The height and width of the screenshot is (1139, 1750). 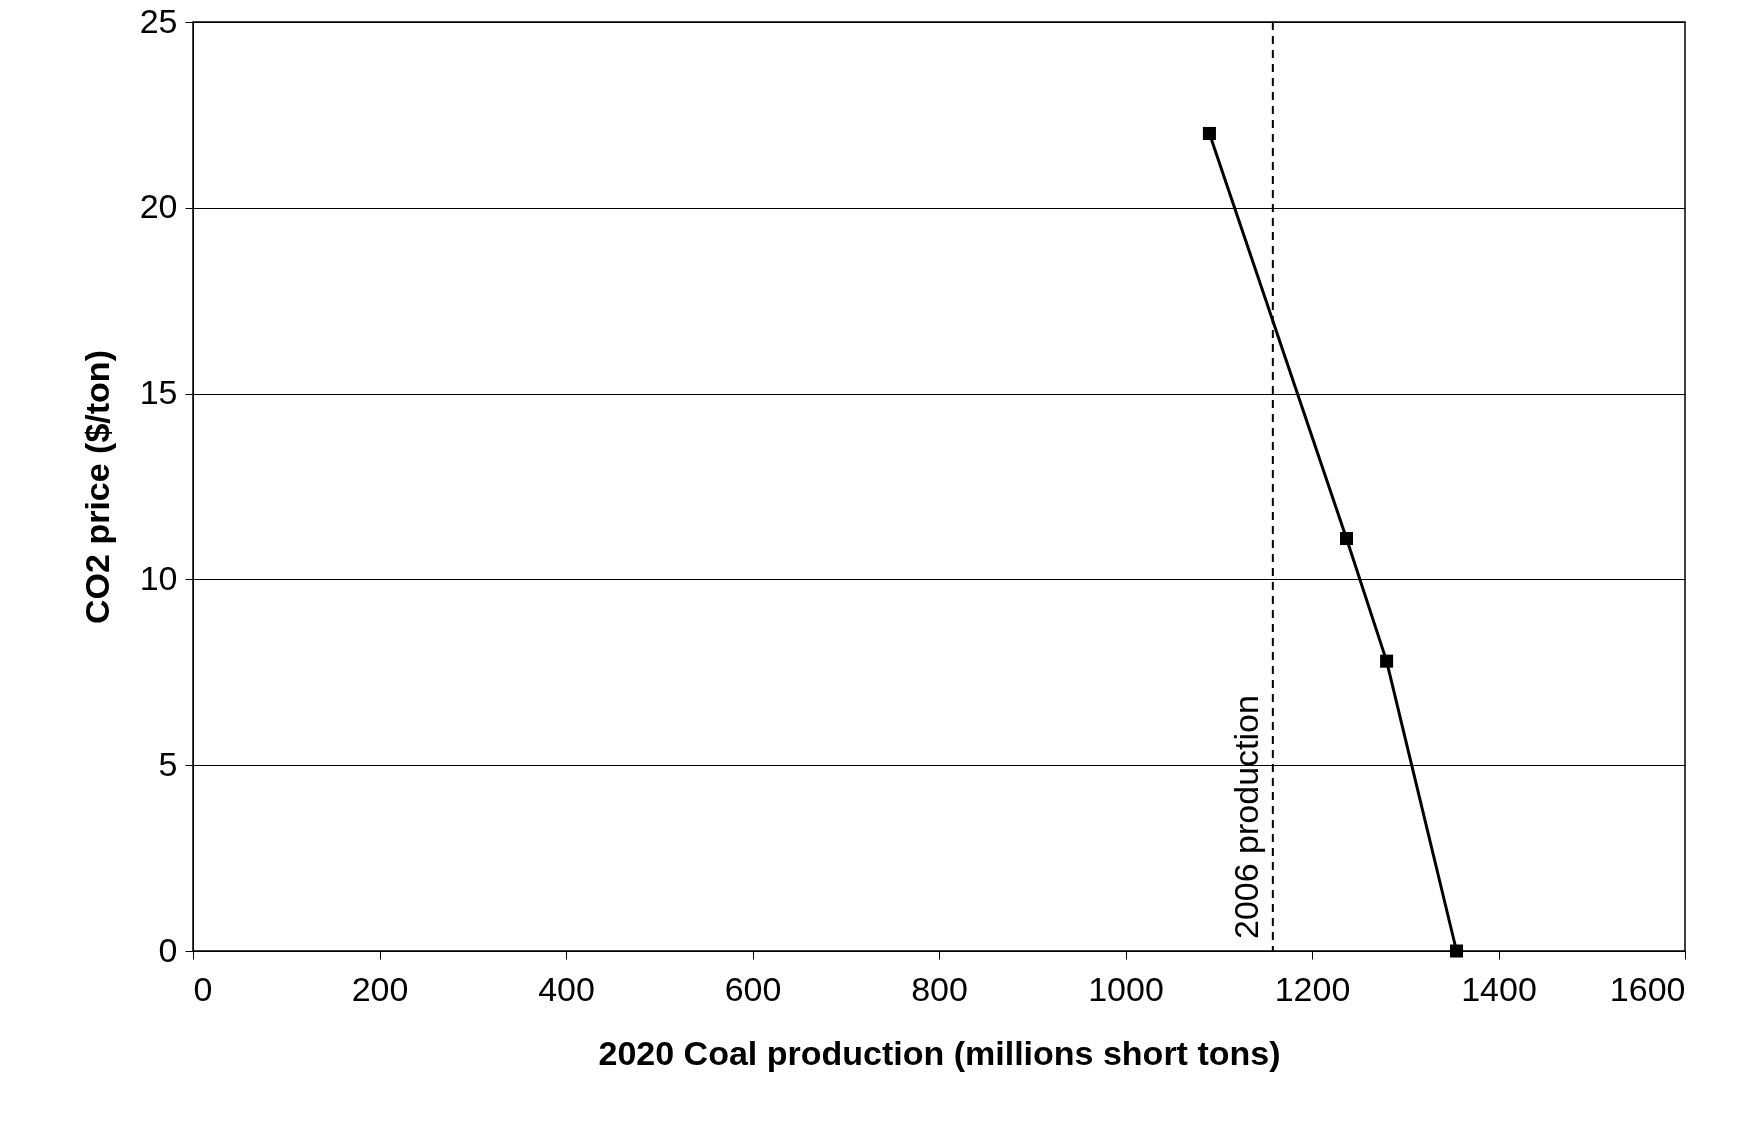 I want to click on y-tick-label: 5, so click(x=168, y=763).